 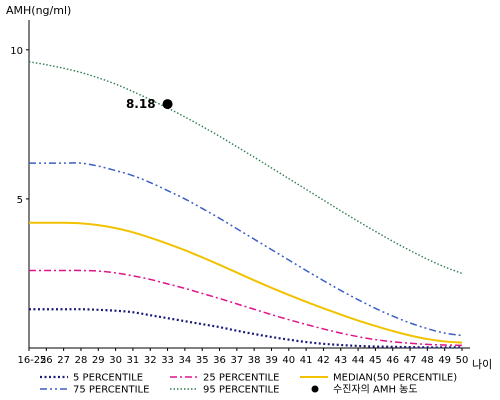 I want to click on patient-marker: 8.18, so click(x=149, y=104).